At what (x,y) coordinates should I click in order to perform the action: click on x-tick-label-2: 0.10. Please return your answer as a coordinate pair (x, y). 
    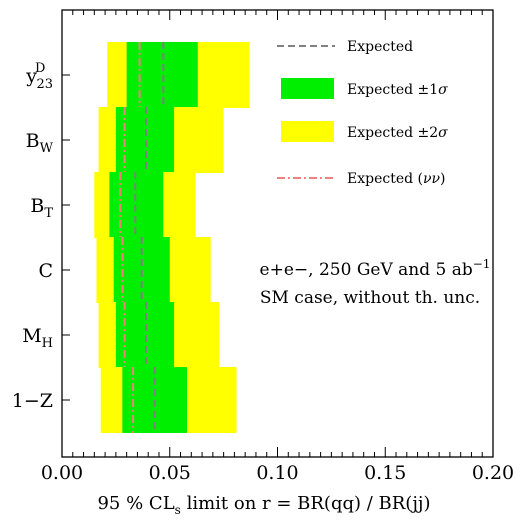
    Looking at the image, I should click on (277, 473).